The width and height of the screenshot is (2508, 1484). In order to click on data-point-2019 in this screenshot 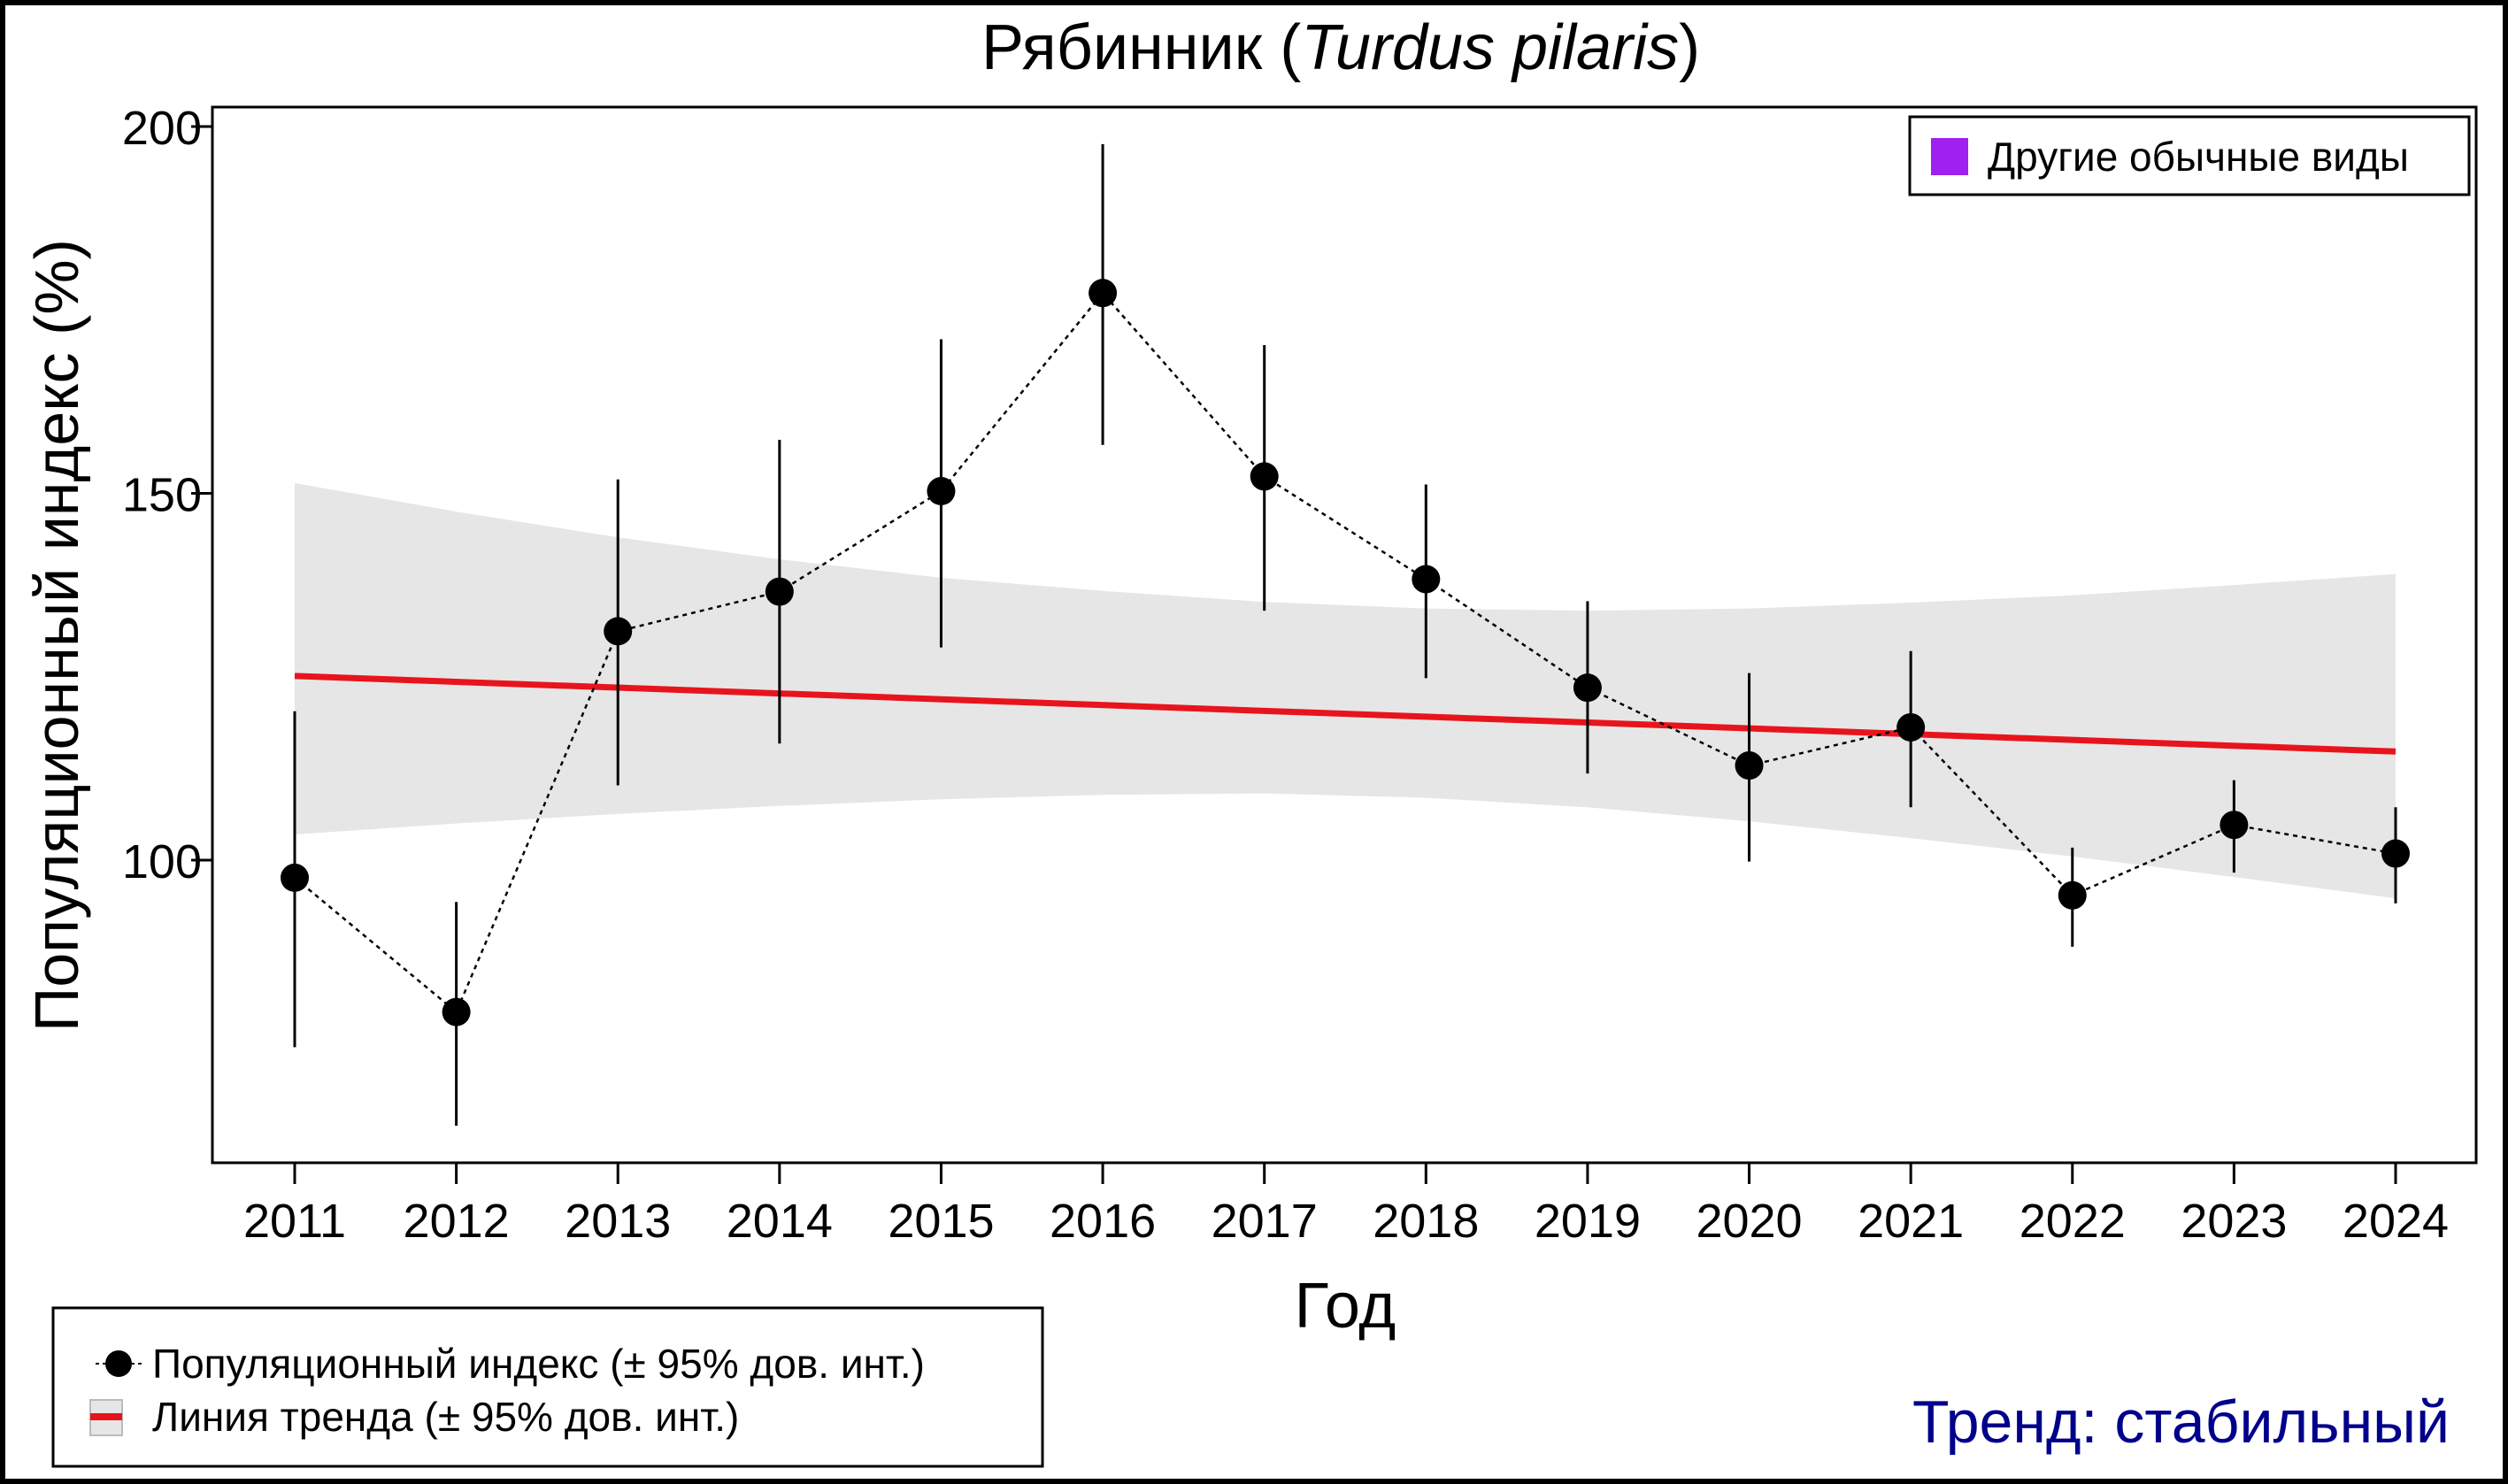, I will do `click(1587, 688)`.